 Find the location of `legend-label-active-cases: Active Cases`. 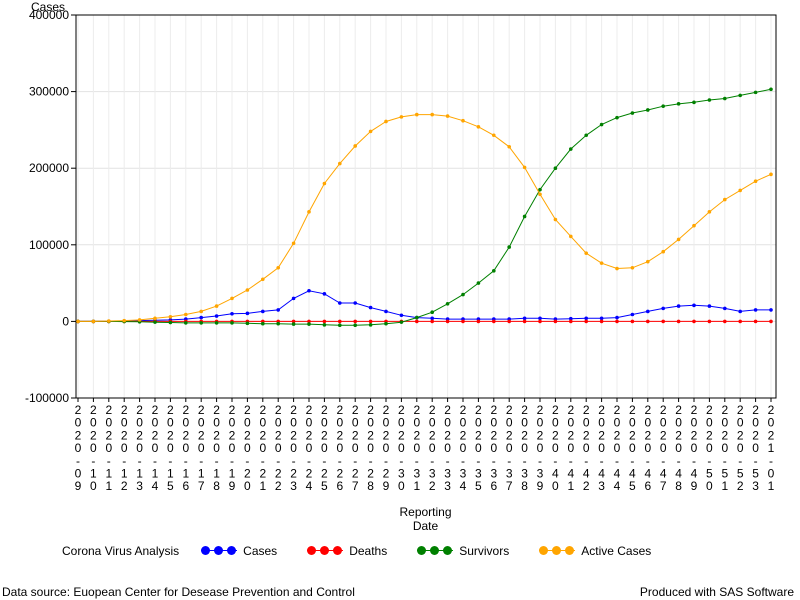

legend-label-active-cases: Active Cases is located at coordinates (616, 551).